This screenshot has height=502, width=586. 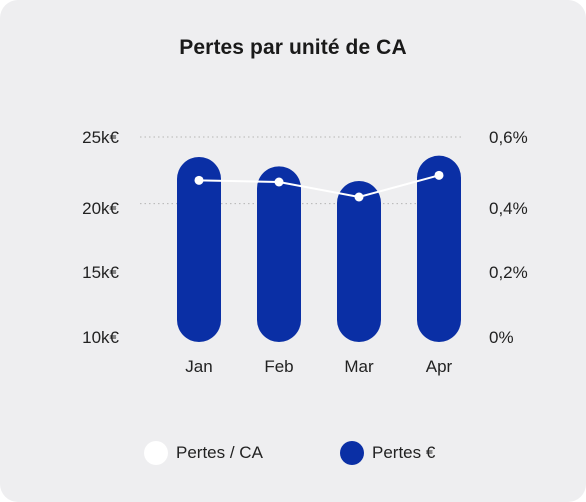 I want to click on legend-label-ratio: Pertes / CA, so click(x=219, y=452).